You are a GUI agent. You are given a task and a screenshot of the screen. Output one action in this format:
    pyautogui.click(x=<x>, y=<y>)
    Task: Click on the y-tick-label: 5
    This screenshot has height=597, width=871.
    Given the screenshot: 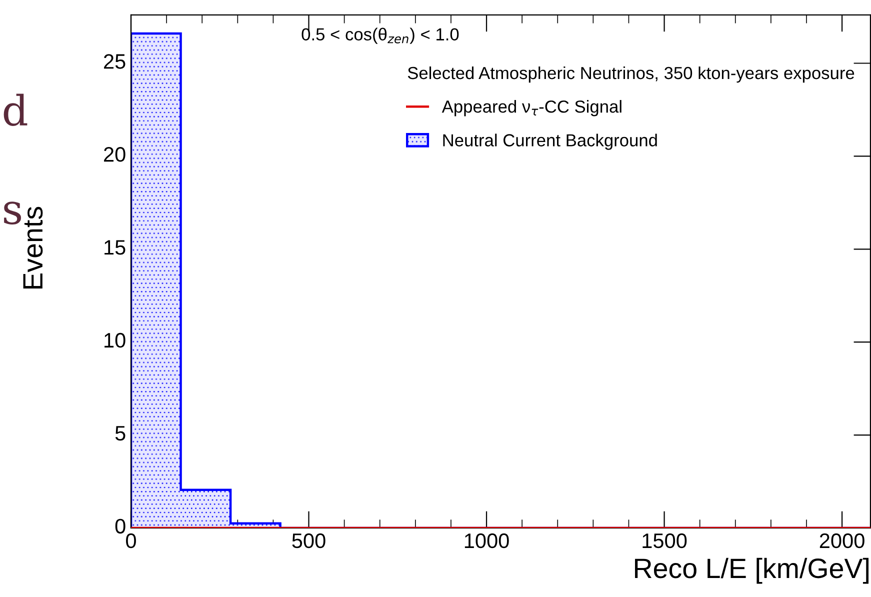 What is the action you would take?
    pyautogui.click(x=120, y=433)
    